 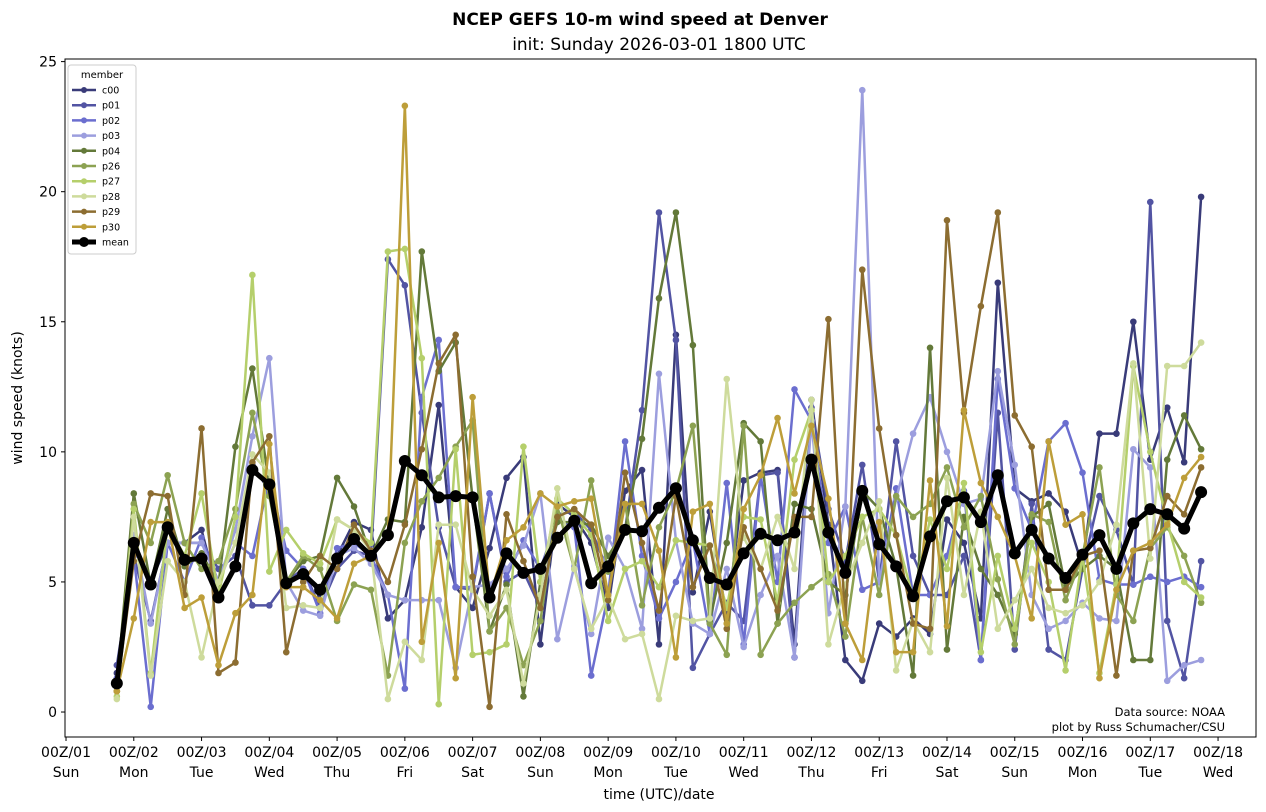 I want to click on legend-label-c00: c00, so click(x=110, y=91).